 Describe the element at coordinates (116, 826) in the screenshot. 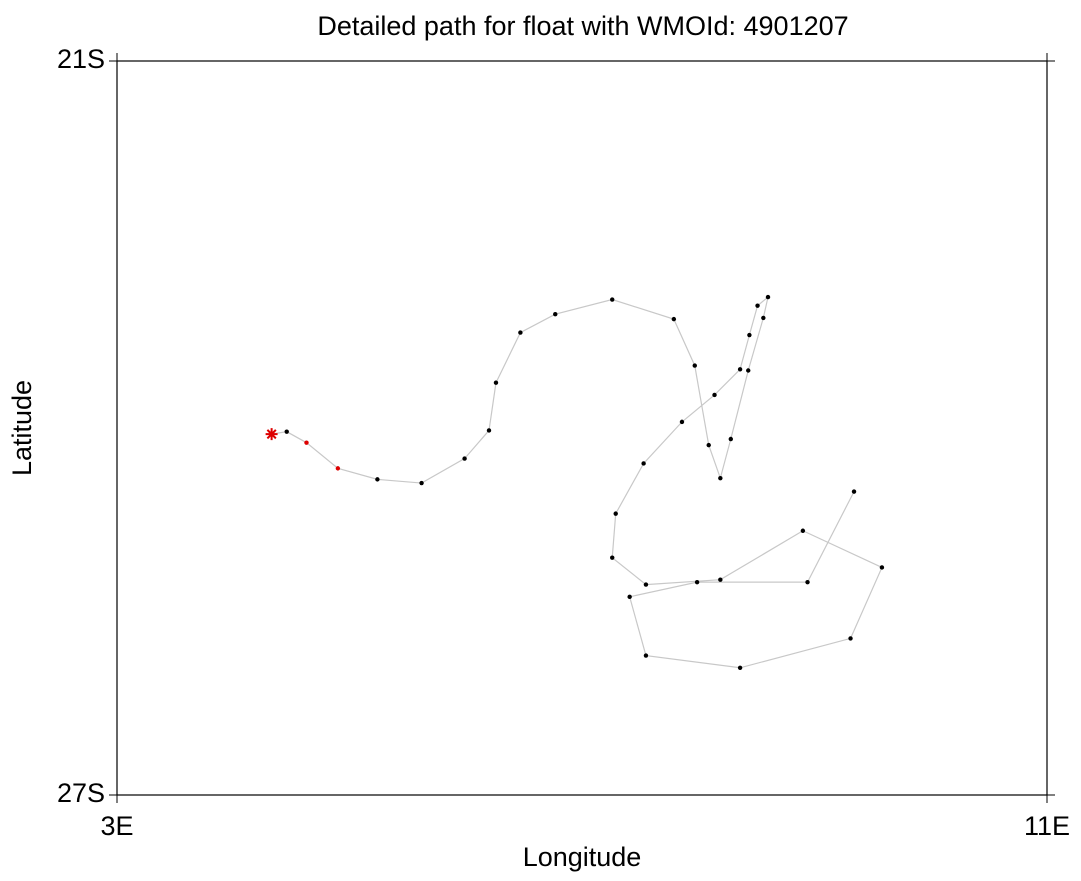

I see `x-tick-label: 3E` at that location.